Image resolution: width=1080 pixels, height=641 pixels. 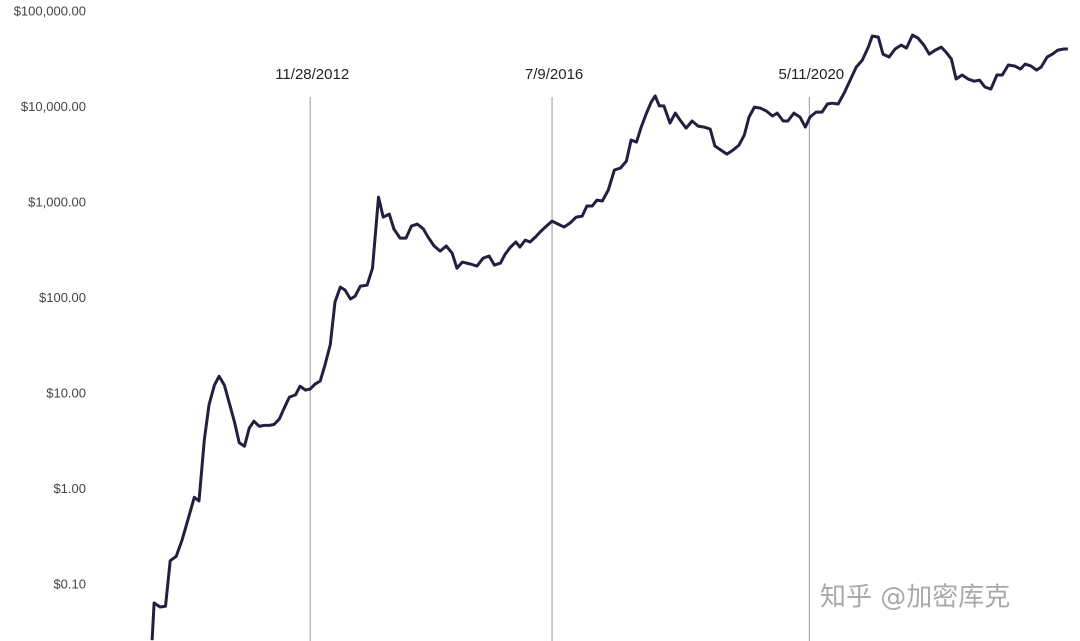 I want to click on annotation-label: 11/28/2012, so click(x=312, y=74).